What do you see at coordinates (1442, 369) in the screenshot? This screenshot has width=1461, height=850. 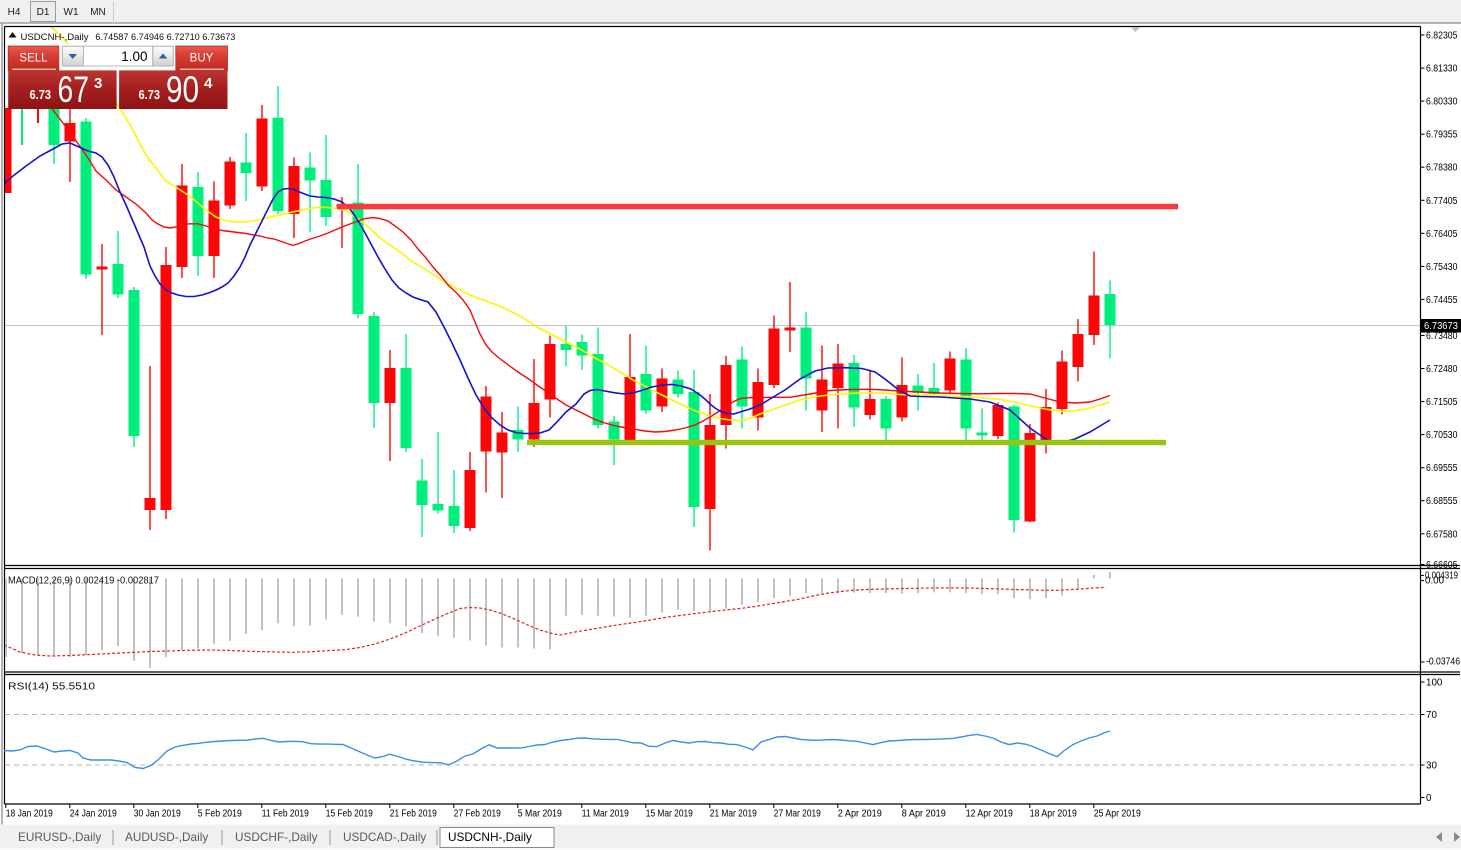 I see `svg-text: 6.72480` at bounding box center [1442, 369].